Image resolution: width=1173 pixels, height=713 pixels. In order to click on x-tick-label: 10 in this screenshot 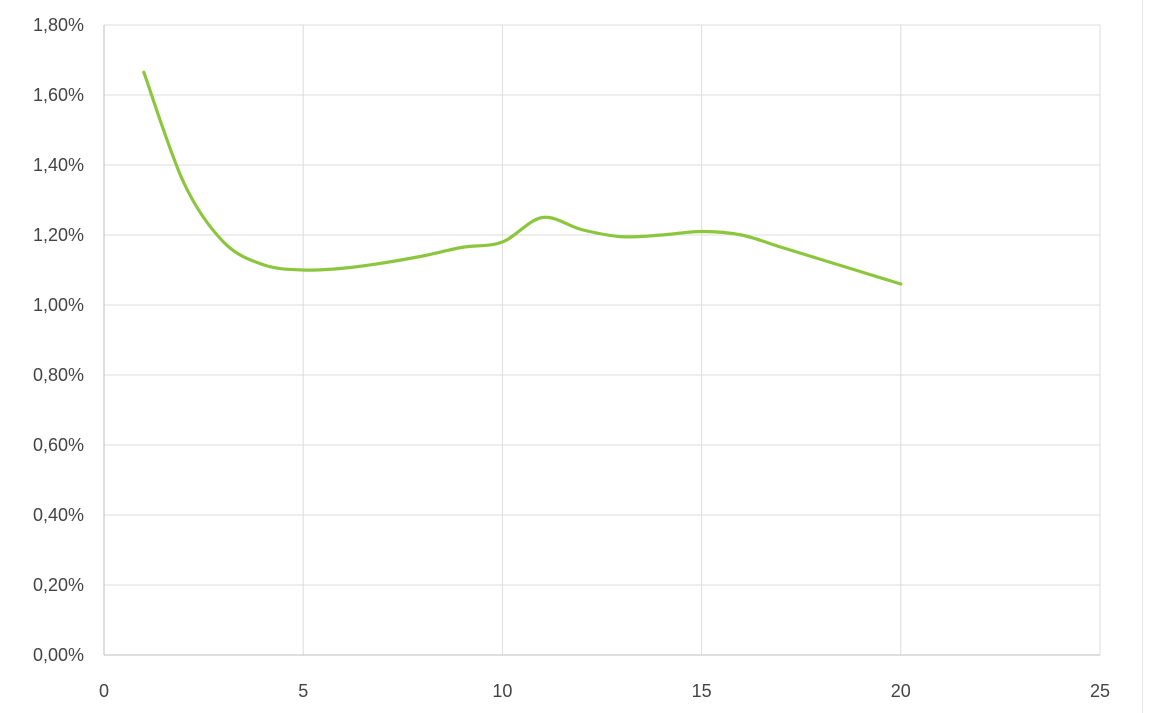, I will do `click(502, 691)`.